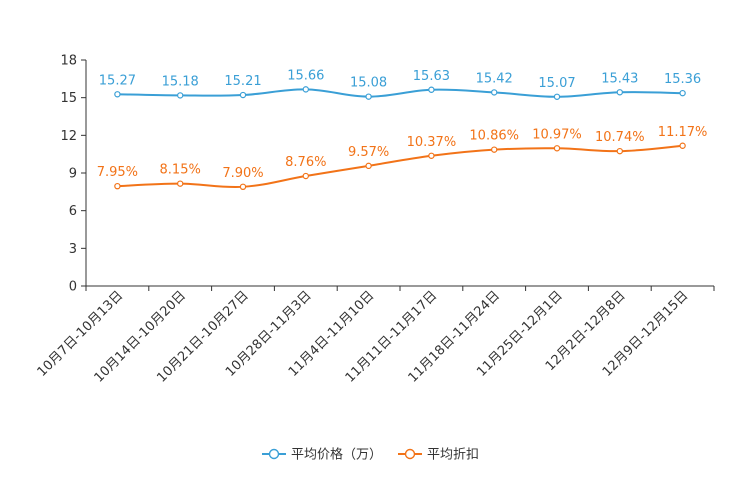  I want to click on legend-item-1: 平均价格（万）, so click(322, 455).